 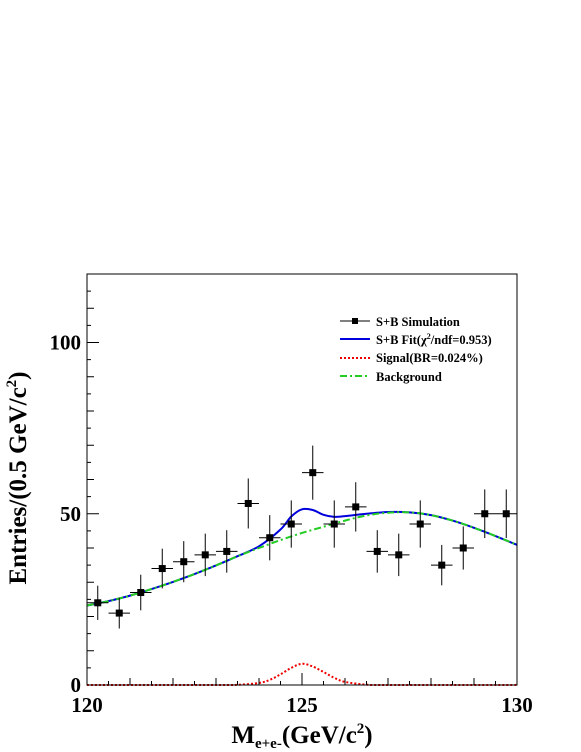 I want to click on legend-fit-text-chi: χ, so click(x=423, y=340).